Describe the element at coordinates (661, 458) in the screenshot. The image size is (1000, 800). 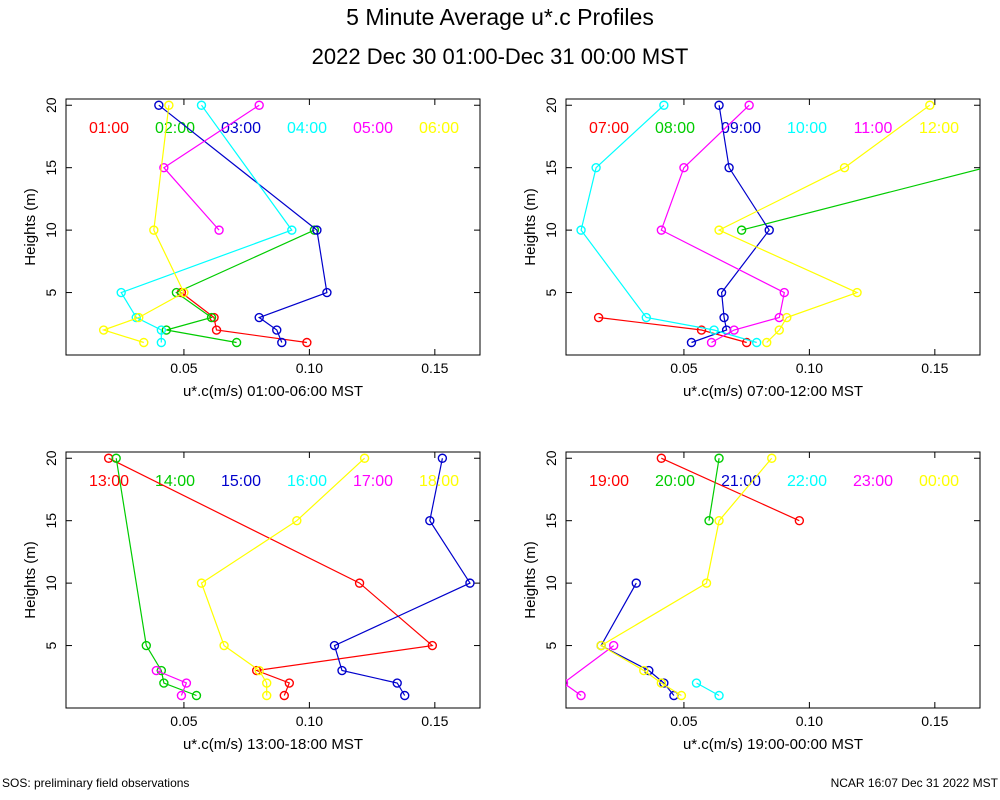
I see `data-point-1900` at that location.